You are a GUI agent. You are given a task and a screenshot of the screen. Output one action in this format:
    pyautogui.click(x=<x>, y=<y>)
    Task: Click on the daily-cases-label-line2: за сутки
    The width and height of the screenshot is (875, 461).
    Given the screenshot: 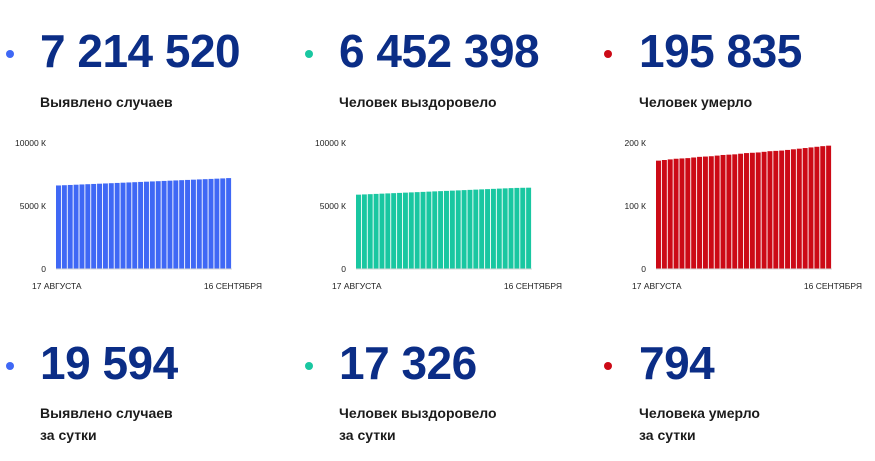 What is the action you would take?
    pyautogui.click(x=68, y=435)
    